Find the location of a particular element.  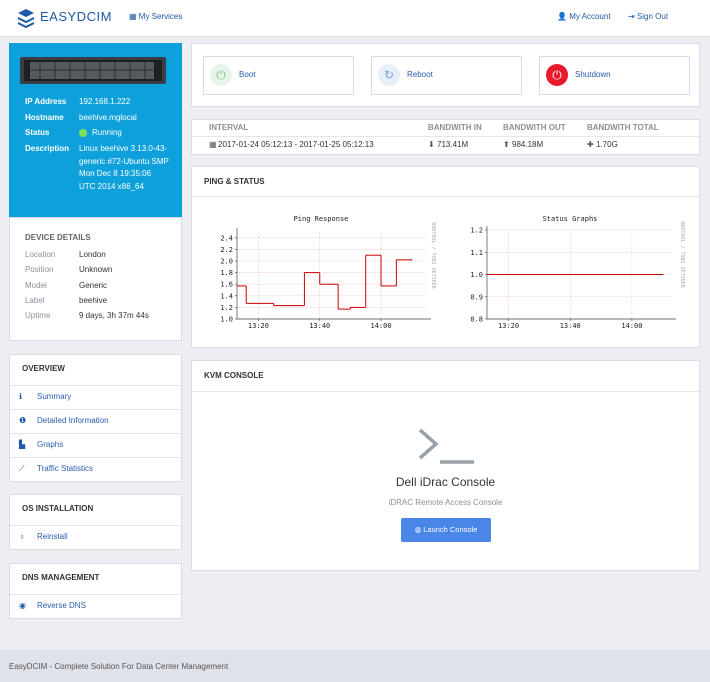

action-label: Boot is located at coordinates (247, 74).